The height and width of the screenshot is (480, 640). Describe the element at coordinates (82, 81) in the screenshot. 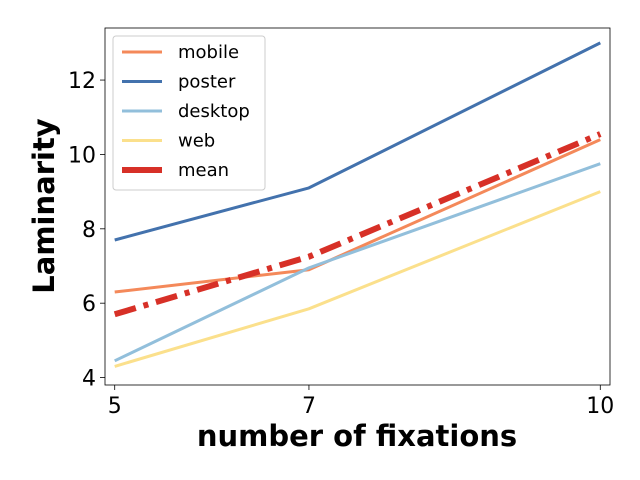

I see `y-tick-label: 12` at that location.